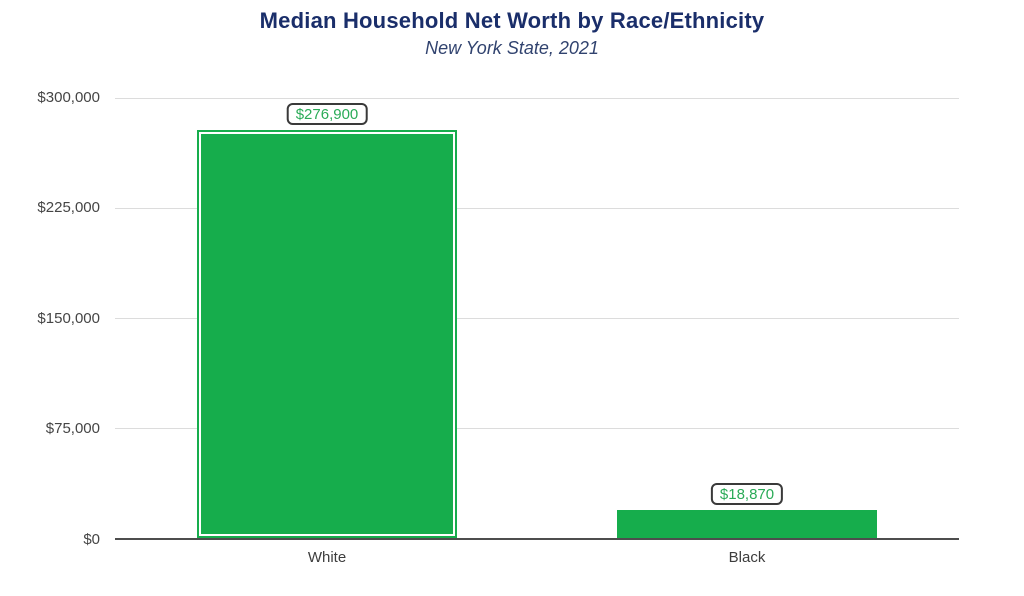  Describe the element at coordinates (327, 114) in the screenshot. I see `value-label-white: $276,900` at that location.